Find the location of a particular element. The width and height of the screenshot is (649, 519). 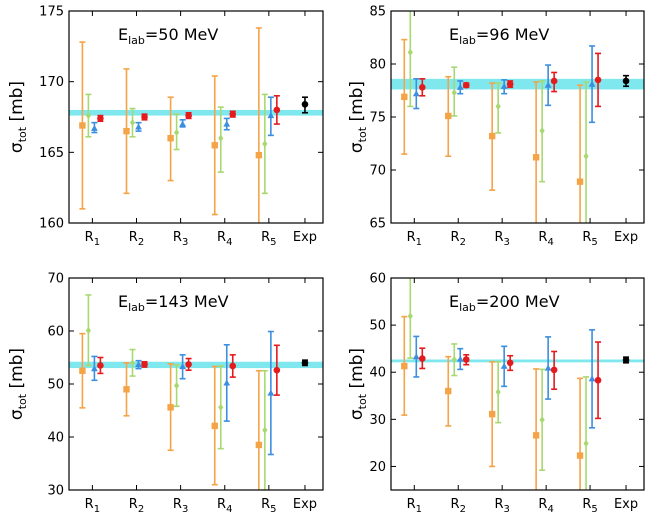

series-green is located at coordinates (176, 144).